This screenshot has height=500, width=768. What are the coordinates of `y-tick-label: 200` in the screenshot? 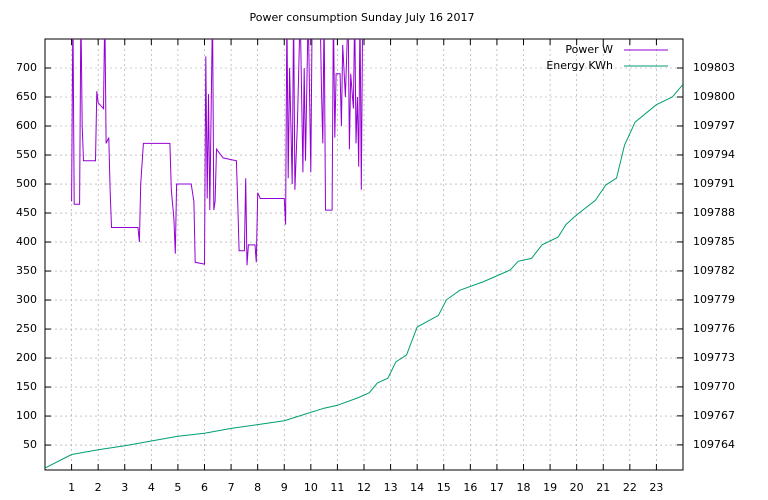 It's located at (26, 357).